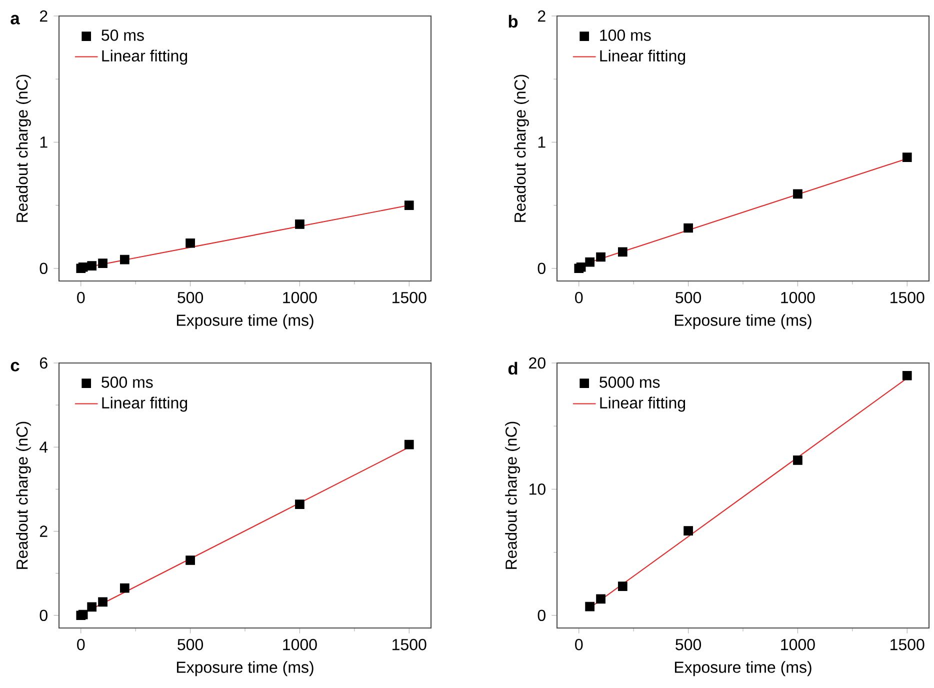  Describe the element at coordinates (15, 367) in the screenshot. I see `chart-title: c` at that location.